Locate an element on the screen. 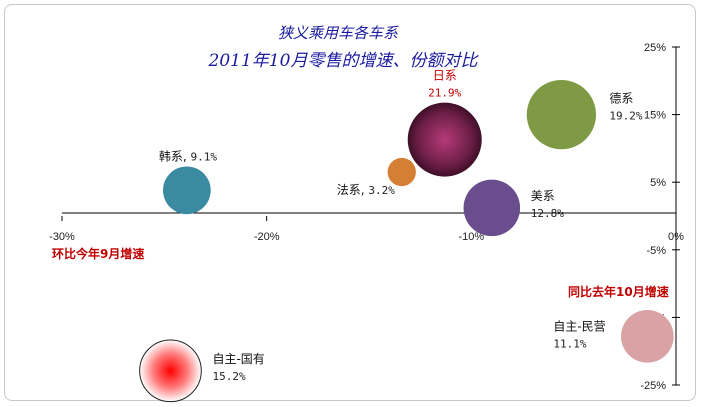 The width and height of the screenshot is (702, 407). y-tick-label: -5% is located at coordinates (656, 251).